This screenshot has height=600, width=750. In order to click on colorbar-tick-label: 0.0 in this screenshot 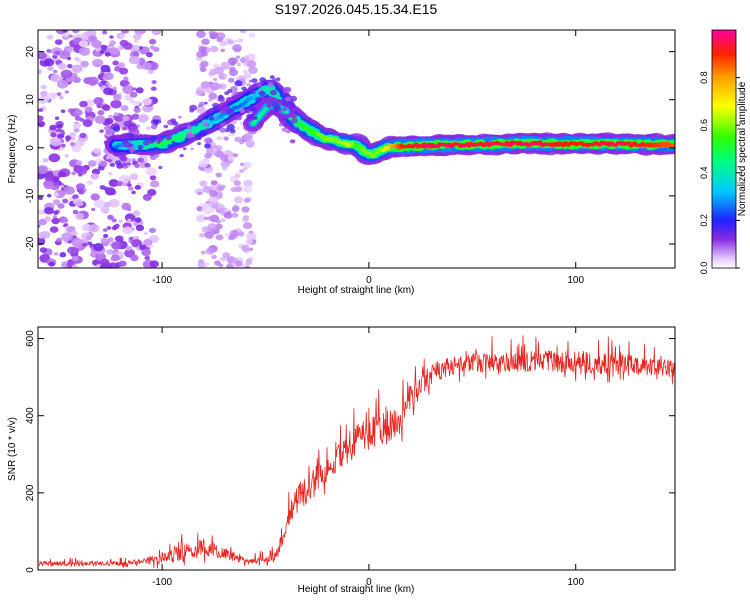, I will do `click(704, 268)`.